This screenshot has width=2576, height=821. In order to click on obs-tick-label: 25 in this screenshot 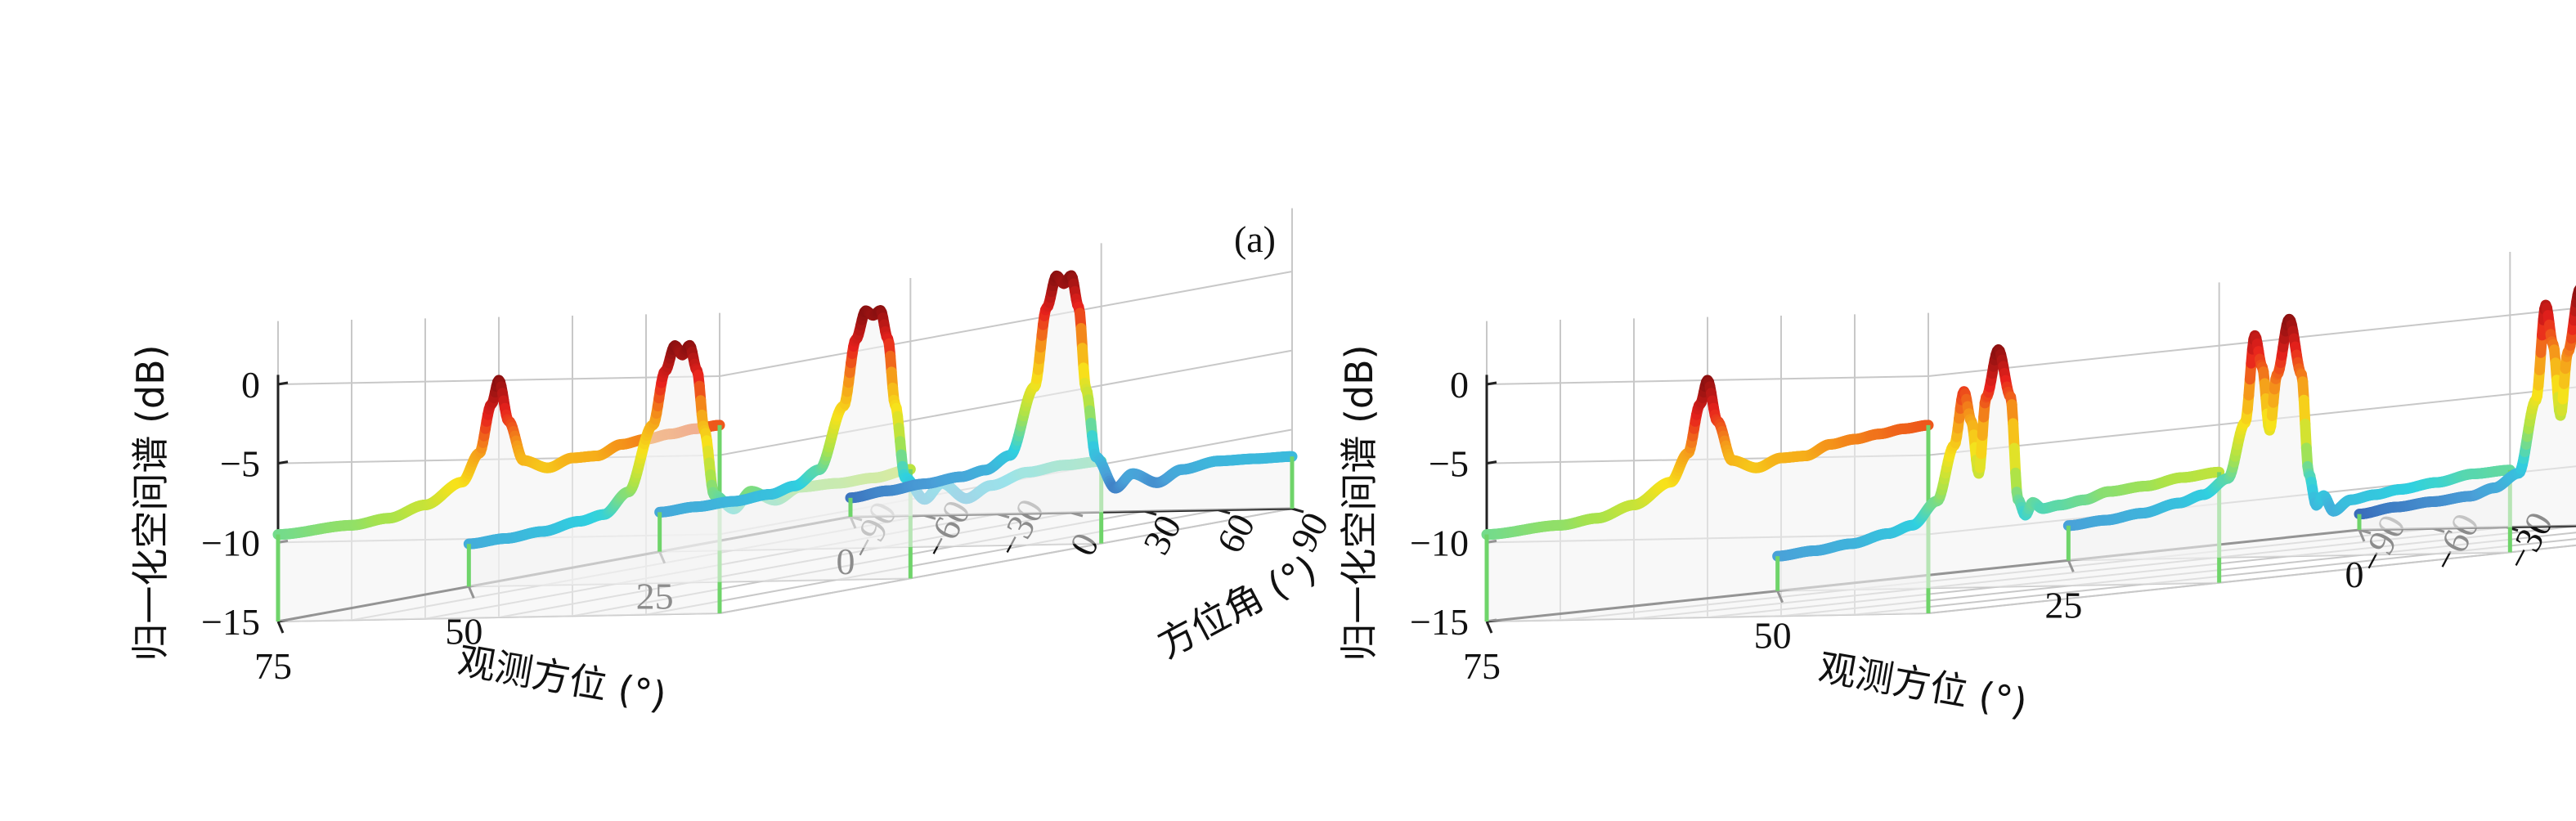, I will do `click(2063, 605)`.